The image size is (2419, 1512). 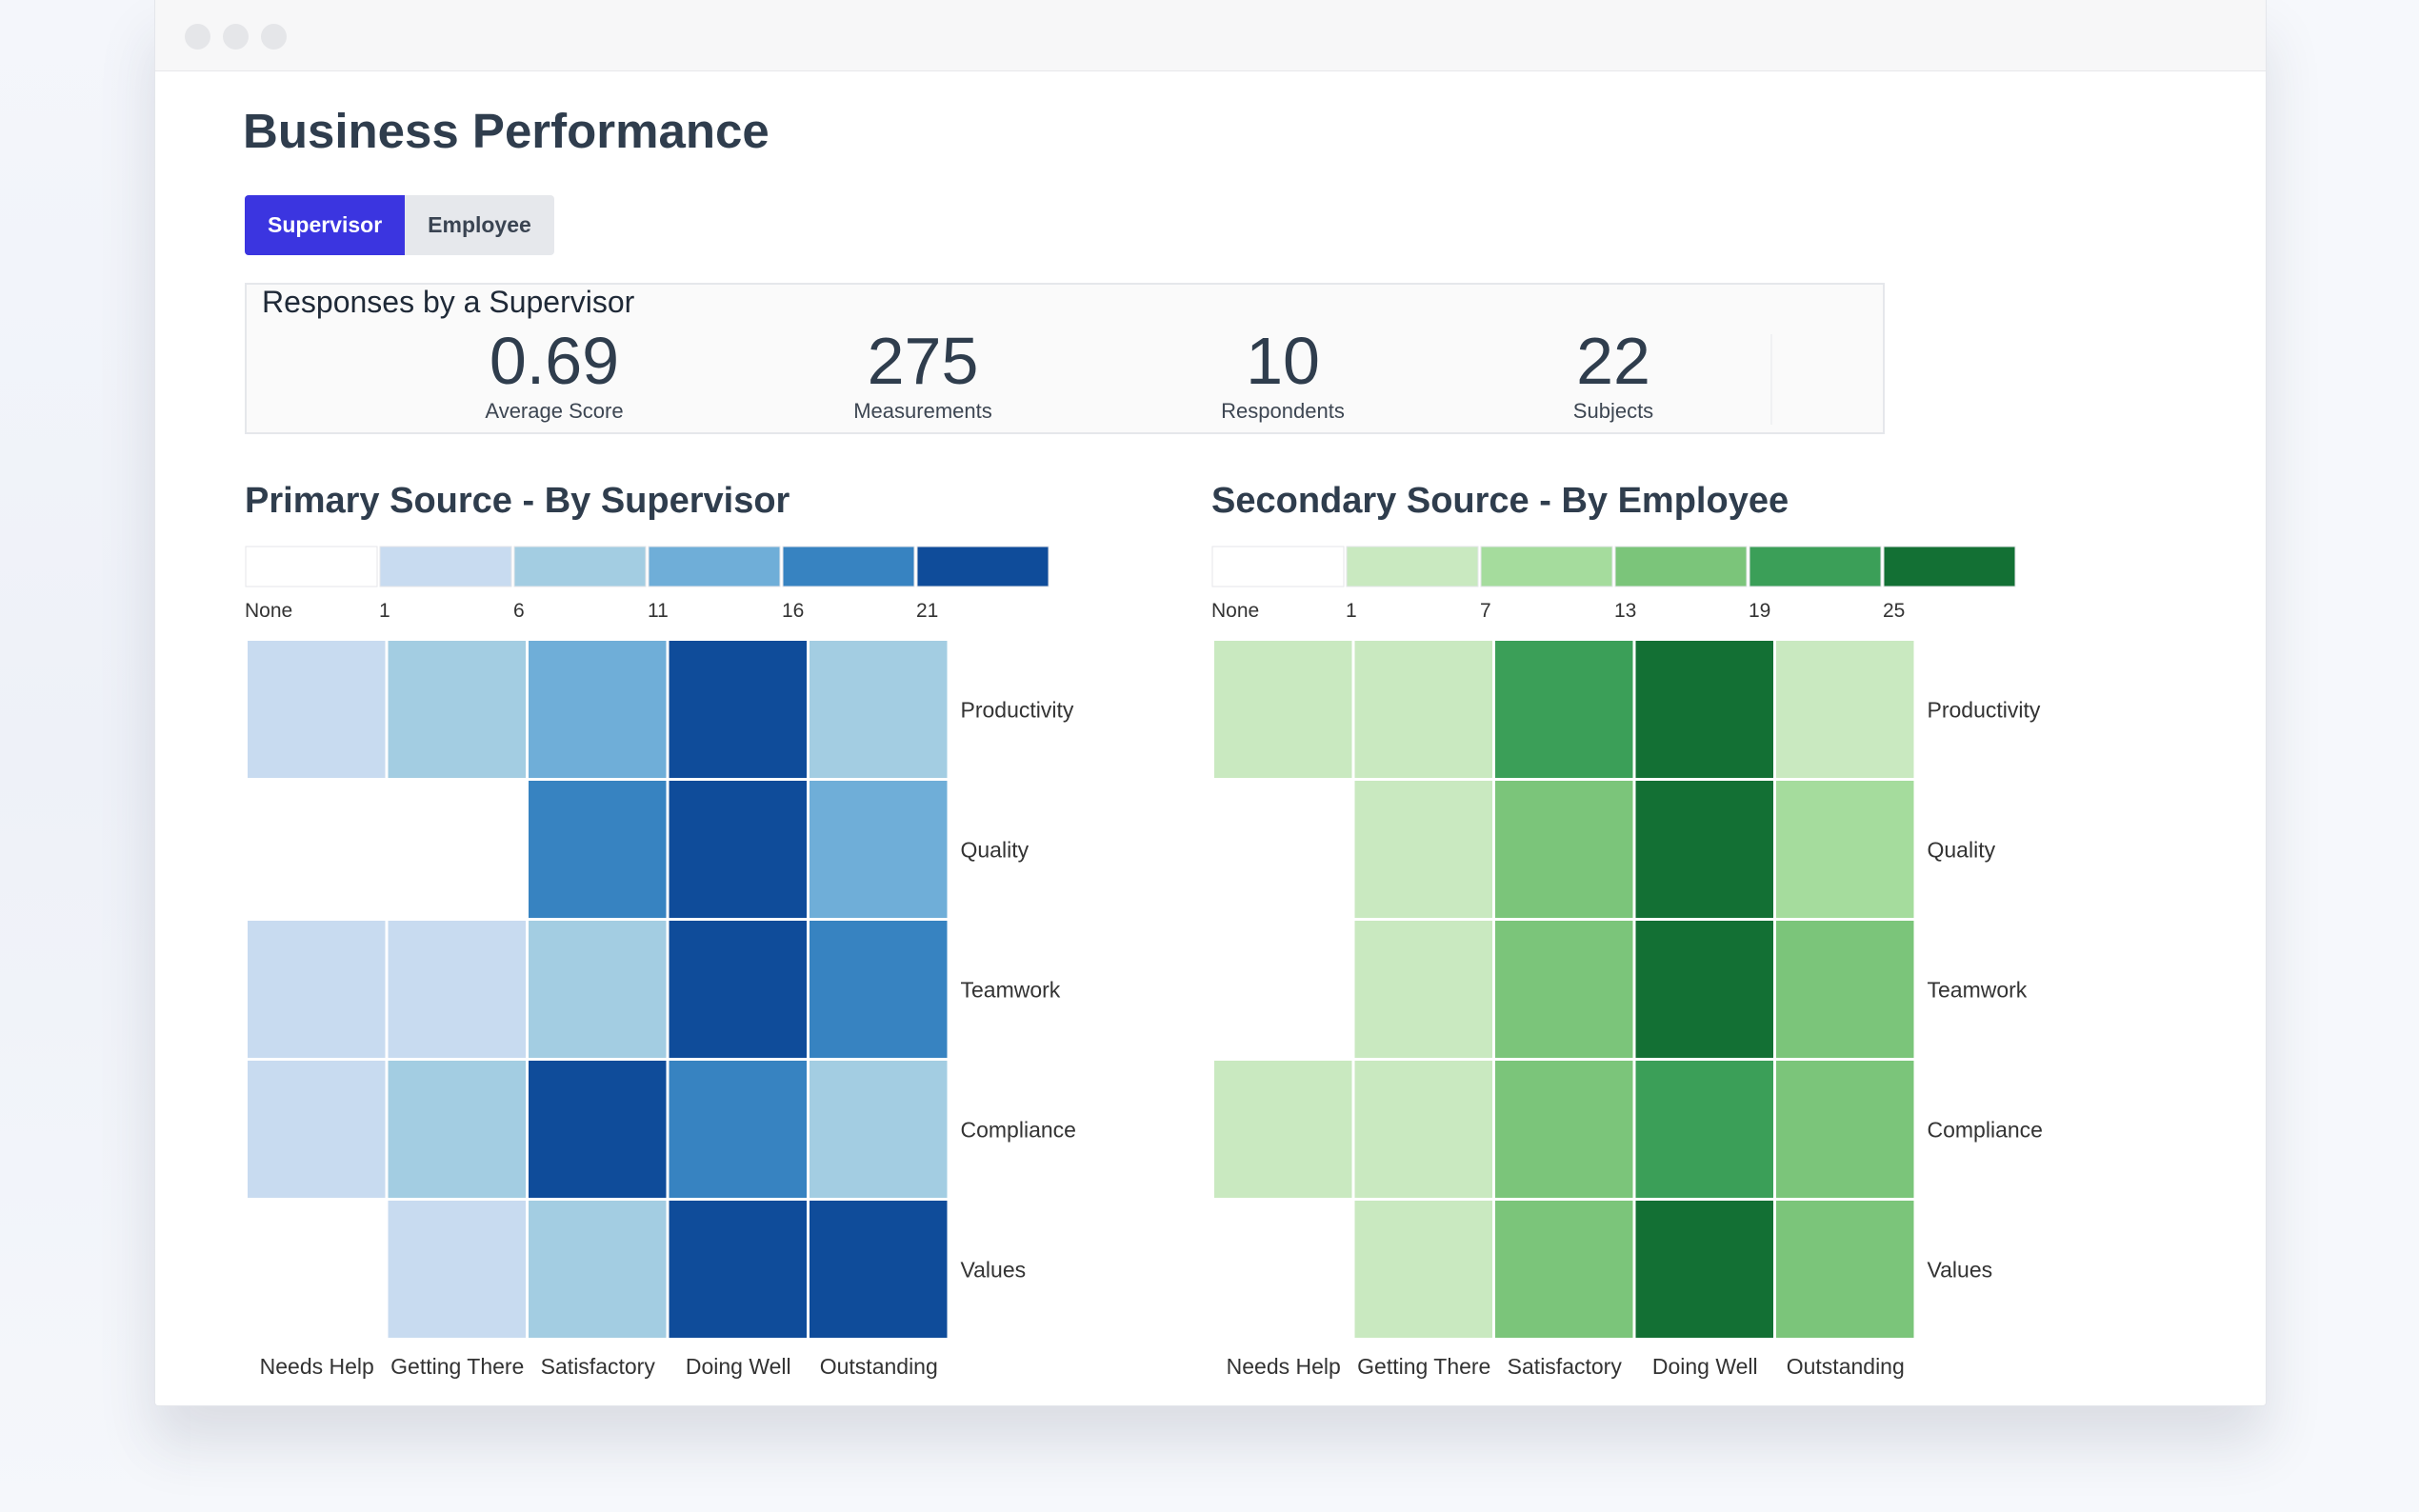 I want to click on stat-value: 275, so click(x=923, y=361).